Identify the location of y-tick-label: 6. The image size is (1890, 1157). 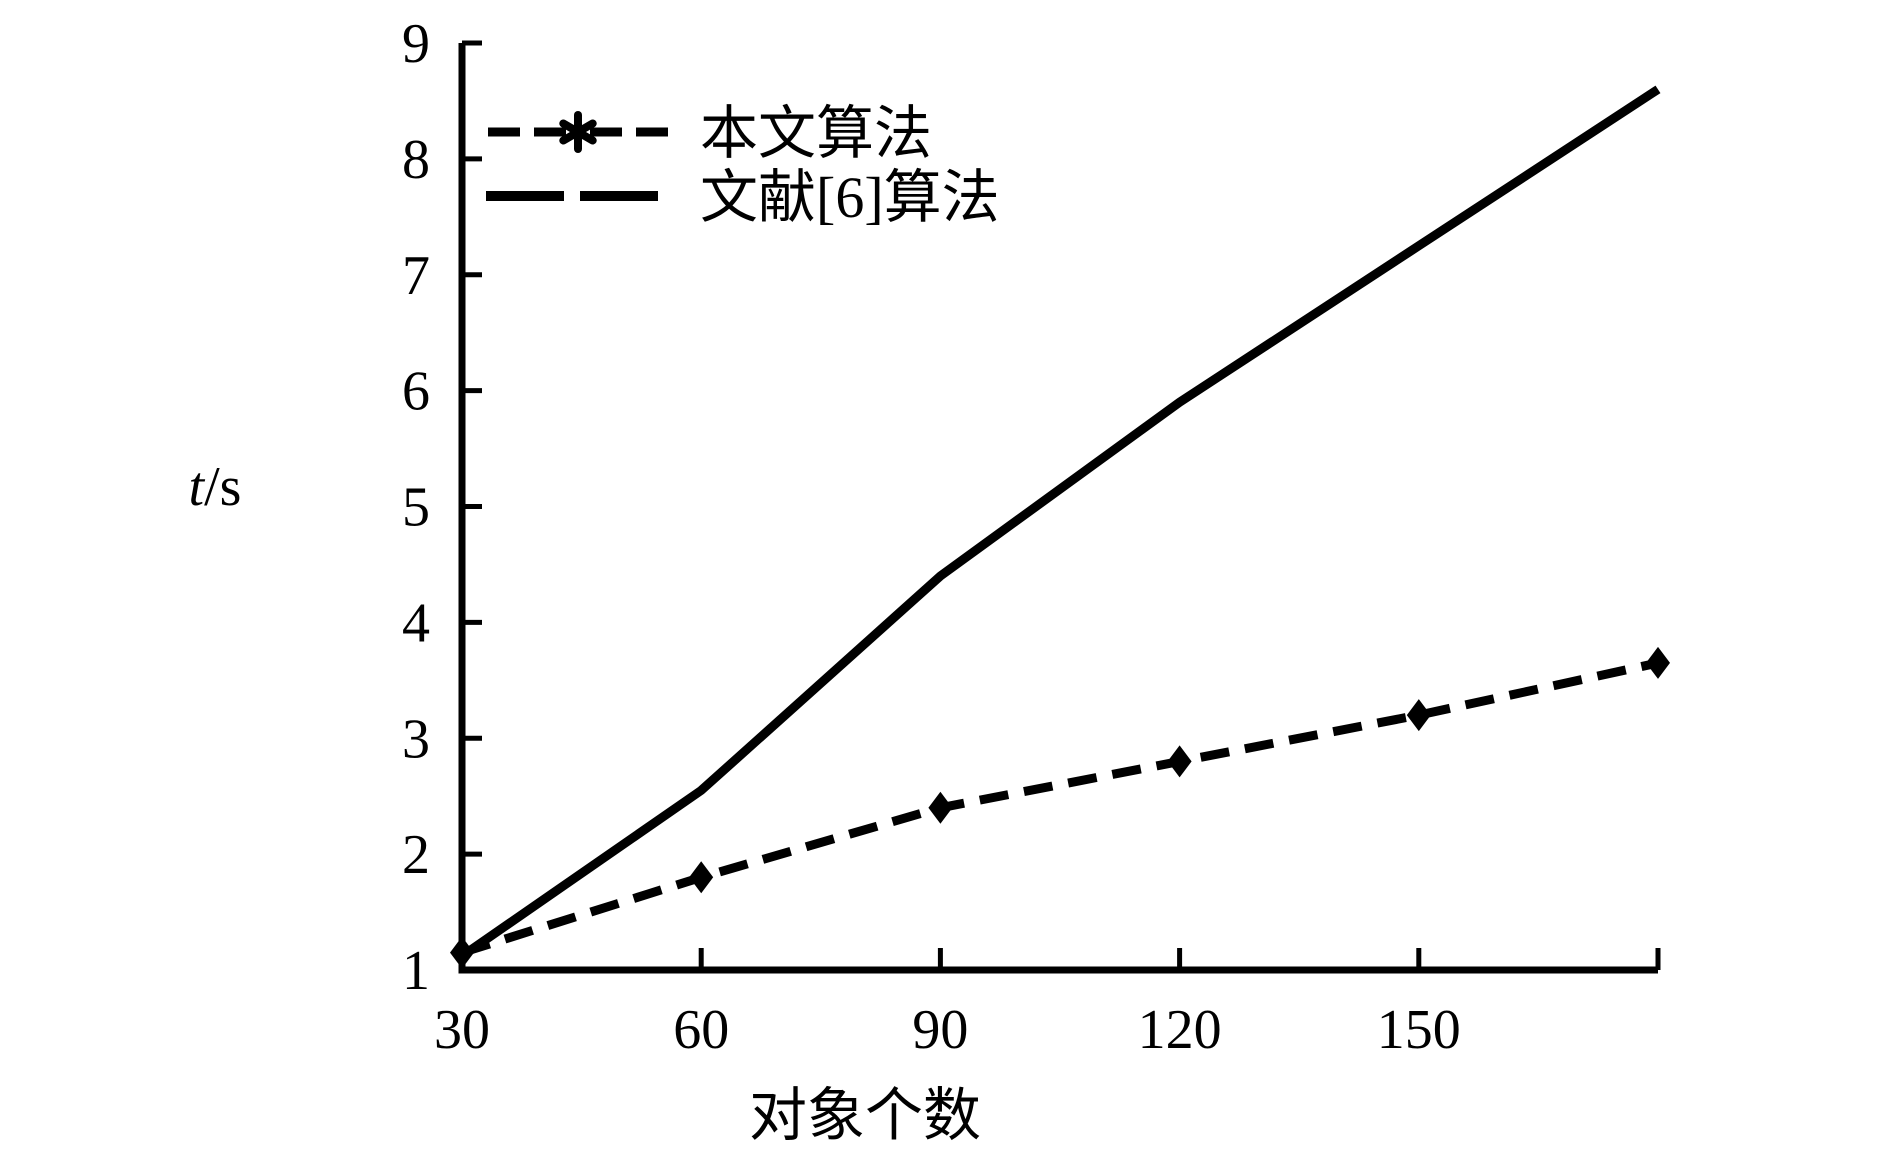
(416, 392).